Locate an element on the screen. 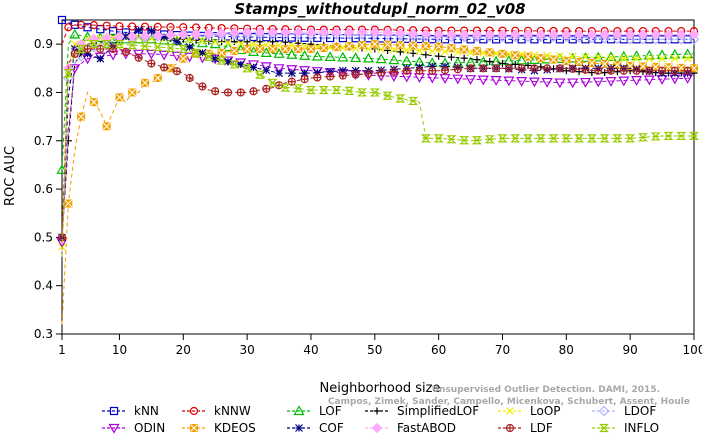 The height and width of the screenshot is (438, 702). y-tick-label: 0.8 is located at coordinates (43, 92).